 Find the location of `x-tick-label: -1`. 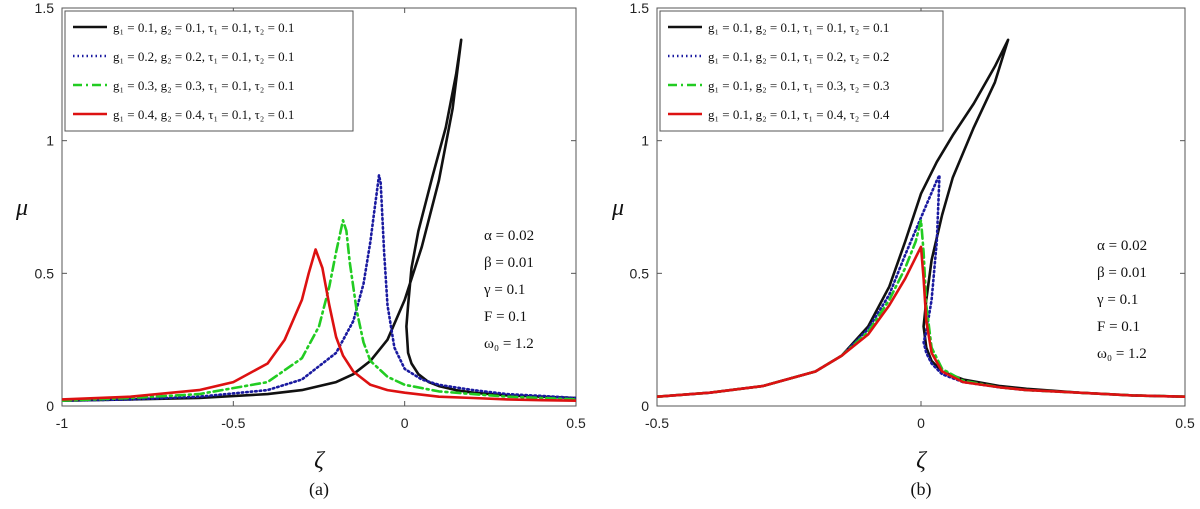

x-tick-label: -1 is located at coordinates (62, 423).